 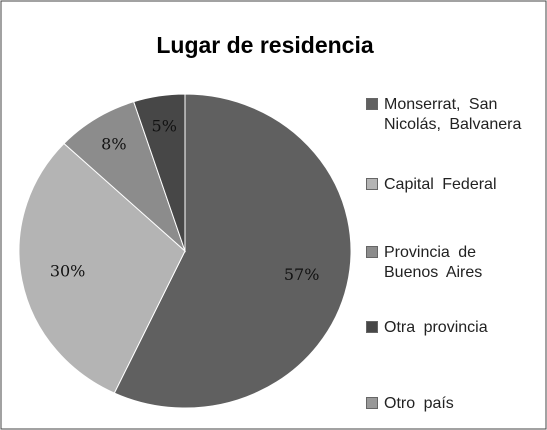 What do you see at coordinates (302, 274) in the screenshot?
I see `slice-label: 57%` at bounding box center [302, 274].